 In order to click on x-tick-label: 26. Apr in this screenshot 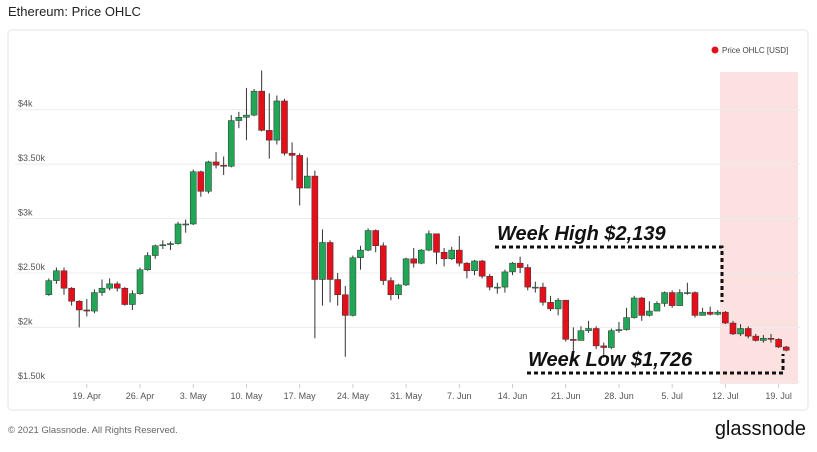, I will do `click(140, 396)`.